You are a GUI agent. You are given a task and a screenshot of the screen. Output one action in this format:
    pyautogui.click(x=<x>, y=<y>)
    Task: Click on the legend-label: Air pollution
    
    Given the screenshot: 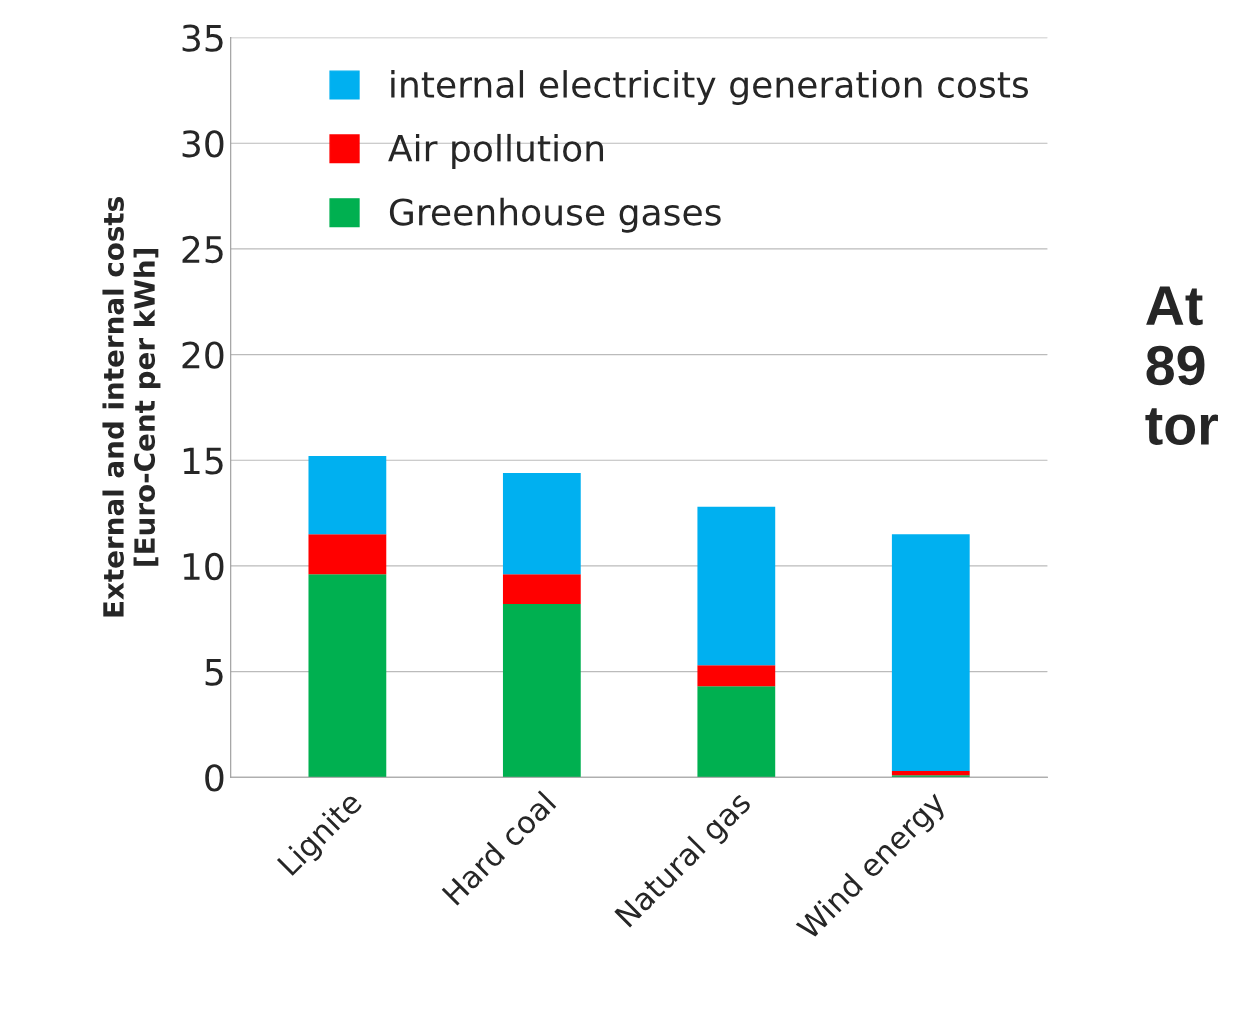 What is the action you would take?
    pyautogui.click(x=496, y=151)
    